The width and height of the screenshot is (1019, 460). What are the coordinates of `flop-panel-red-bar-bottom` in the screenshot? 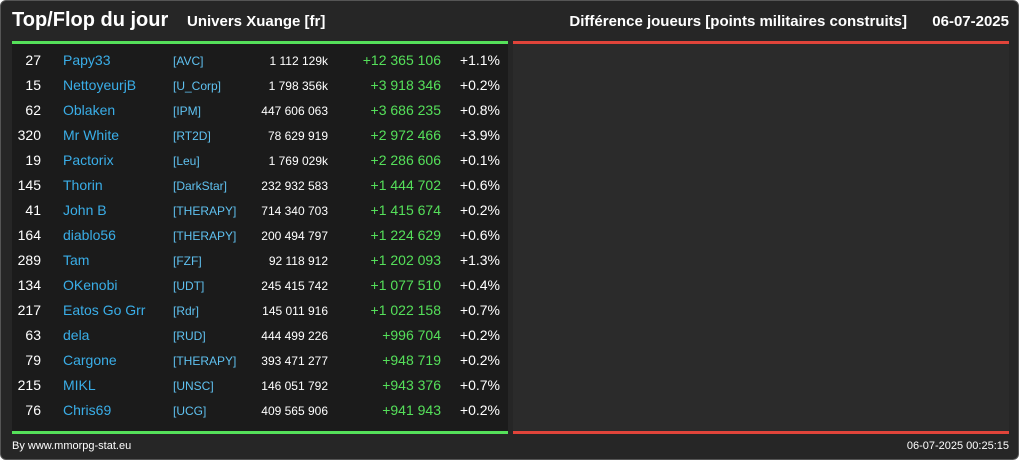 It's located at (761, 432).